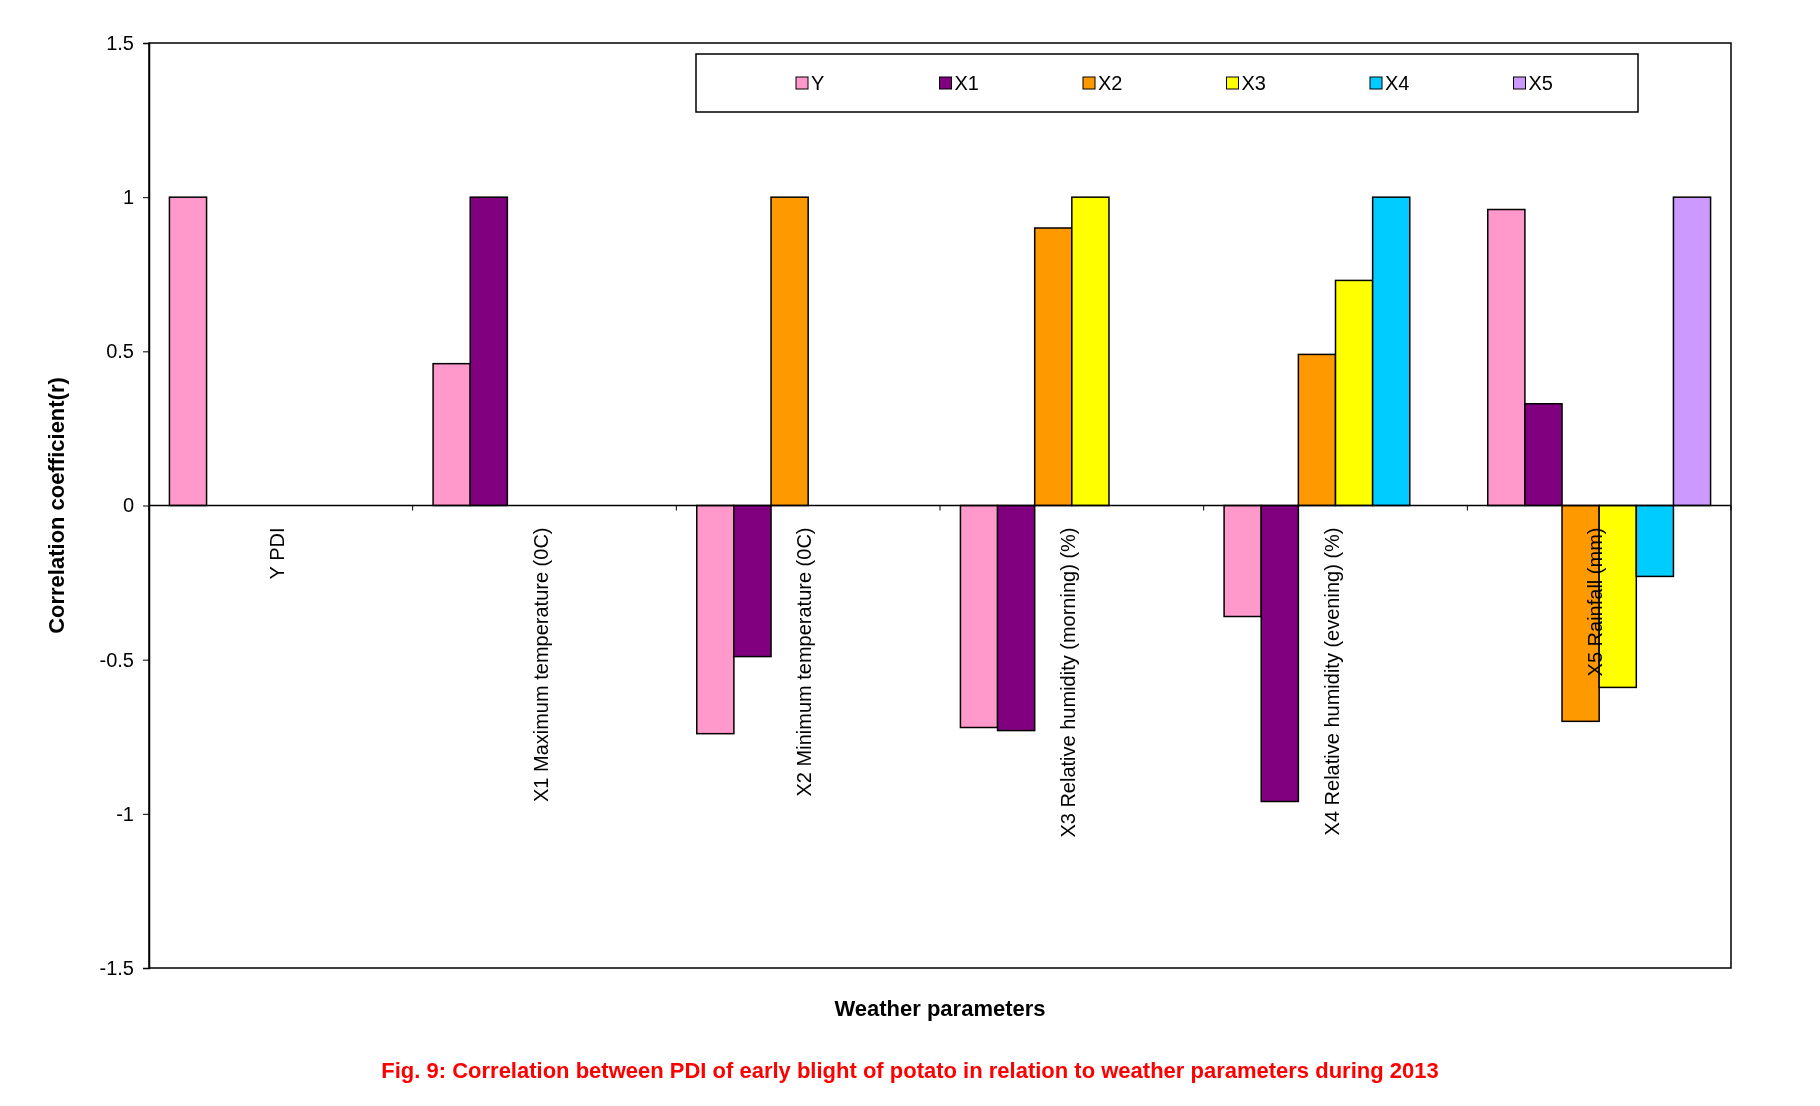  What do you see at coordinates (1253, 83) in the screenshot?
I see `legend-label: X3` at bounding box center [1253, 83].